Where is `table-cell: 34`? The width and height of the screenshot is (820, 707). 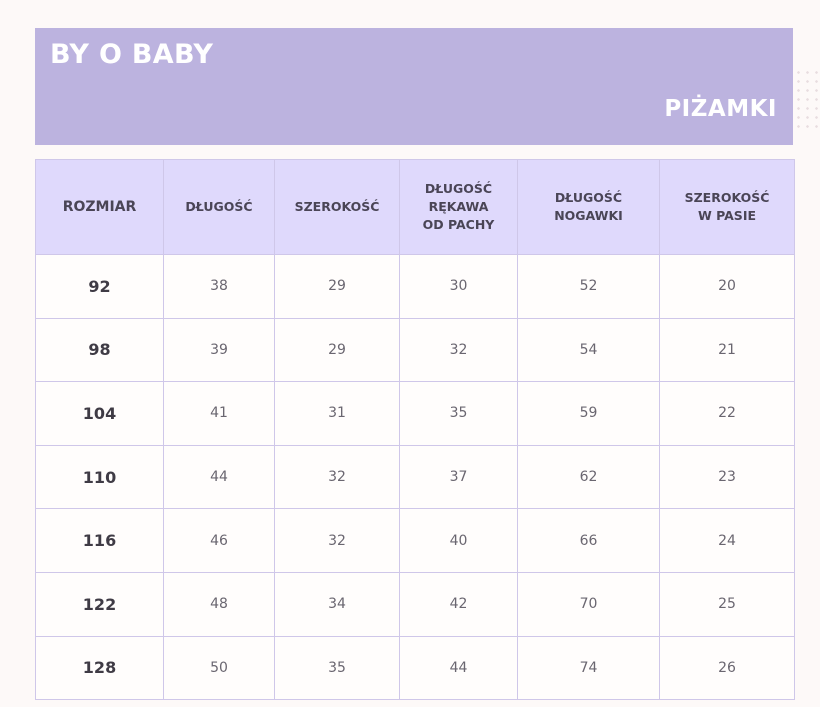 table-cell: 34 is located at coordinates (337, 604).